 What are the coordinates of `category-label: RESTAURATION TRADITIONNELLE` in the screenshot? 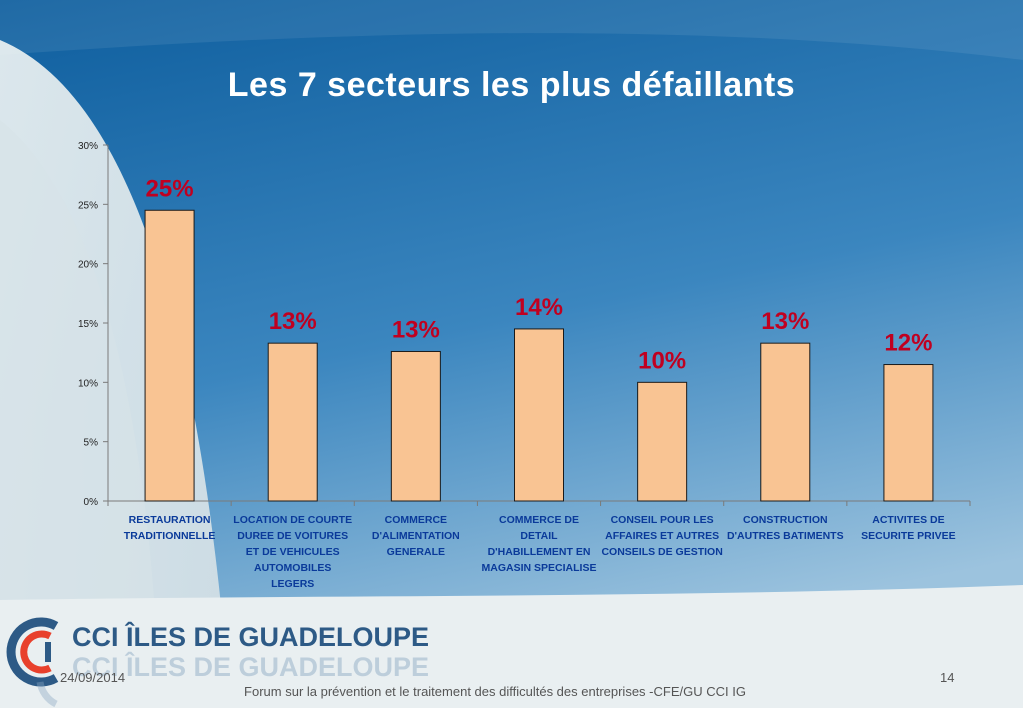 It's located at (170, 528).